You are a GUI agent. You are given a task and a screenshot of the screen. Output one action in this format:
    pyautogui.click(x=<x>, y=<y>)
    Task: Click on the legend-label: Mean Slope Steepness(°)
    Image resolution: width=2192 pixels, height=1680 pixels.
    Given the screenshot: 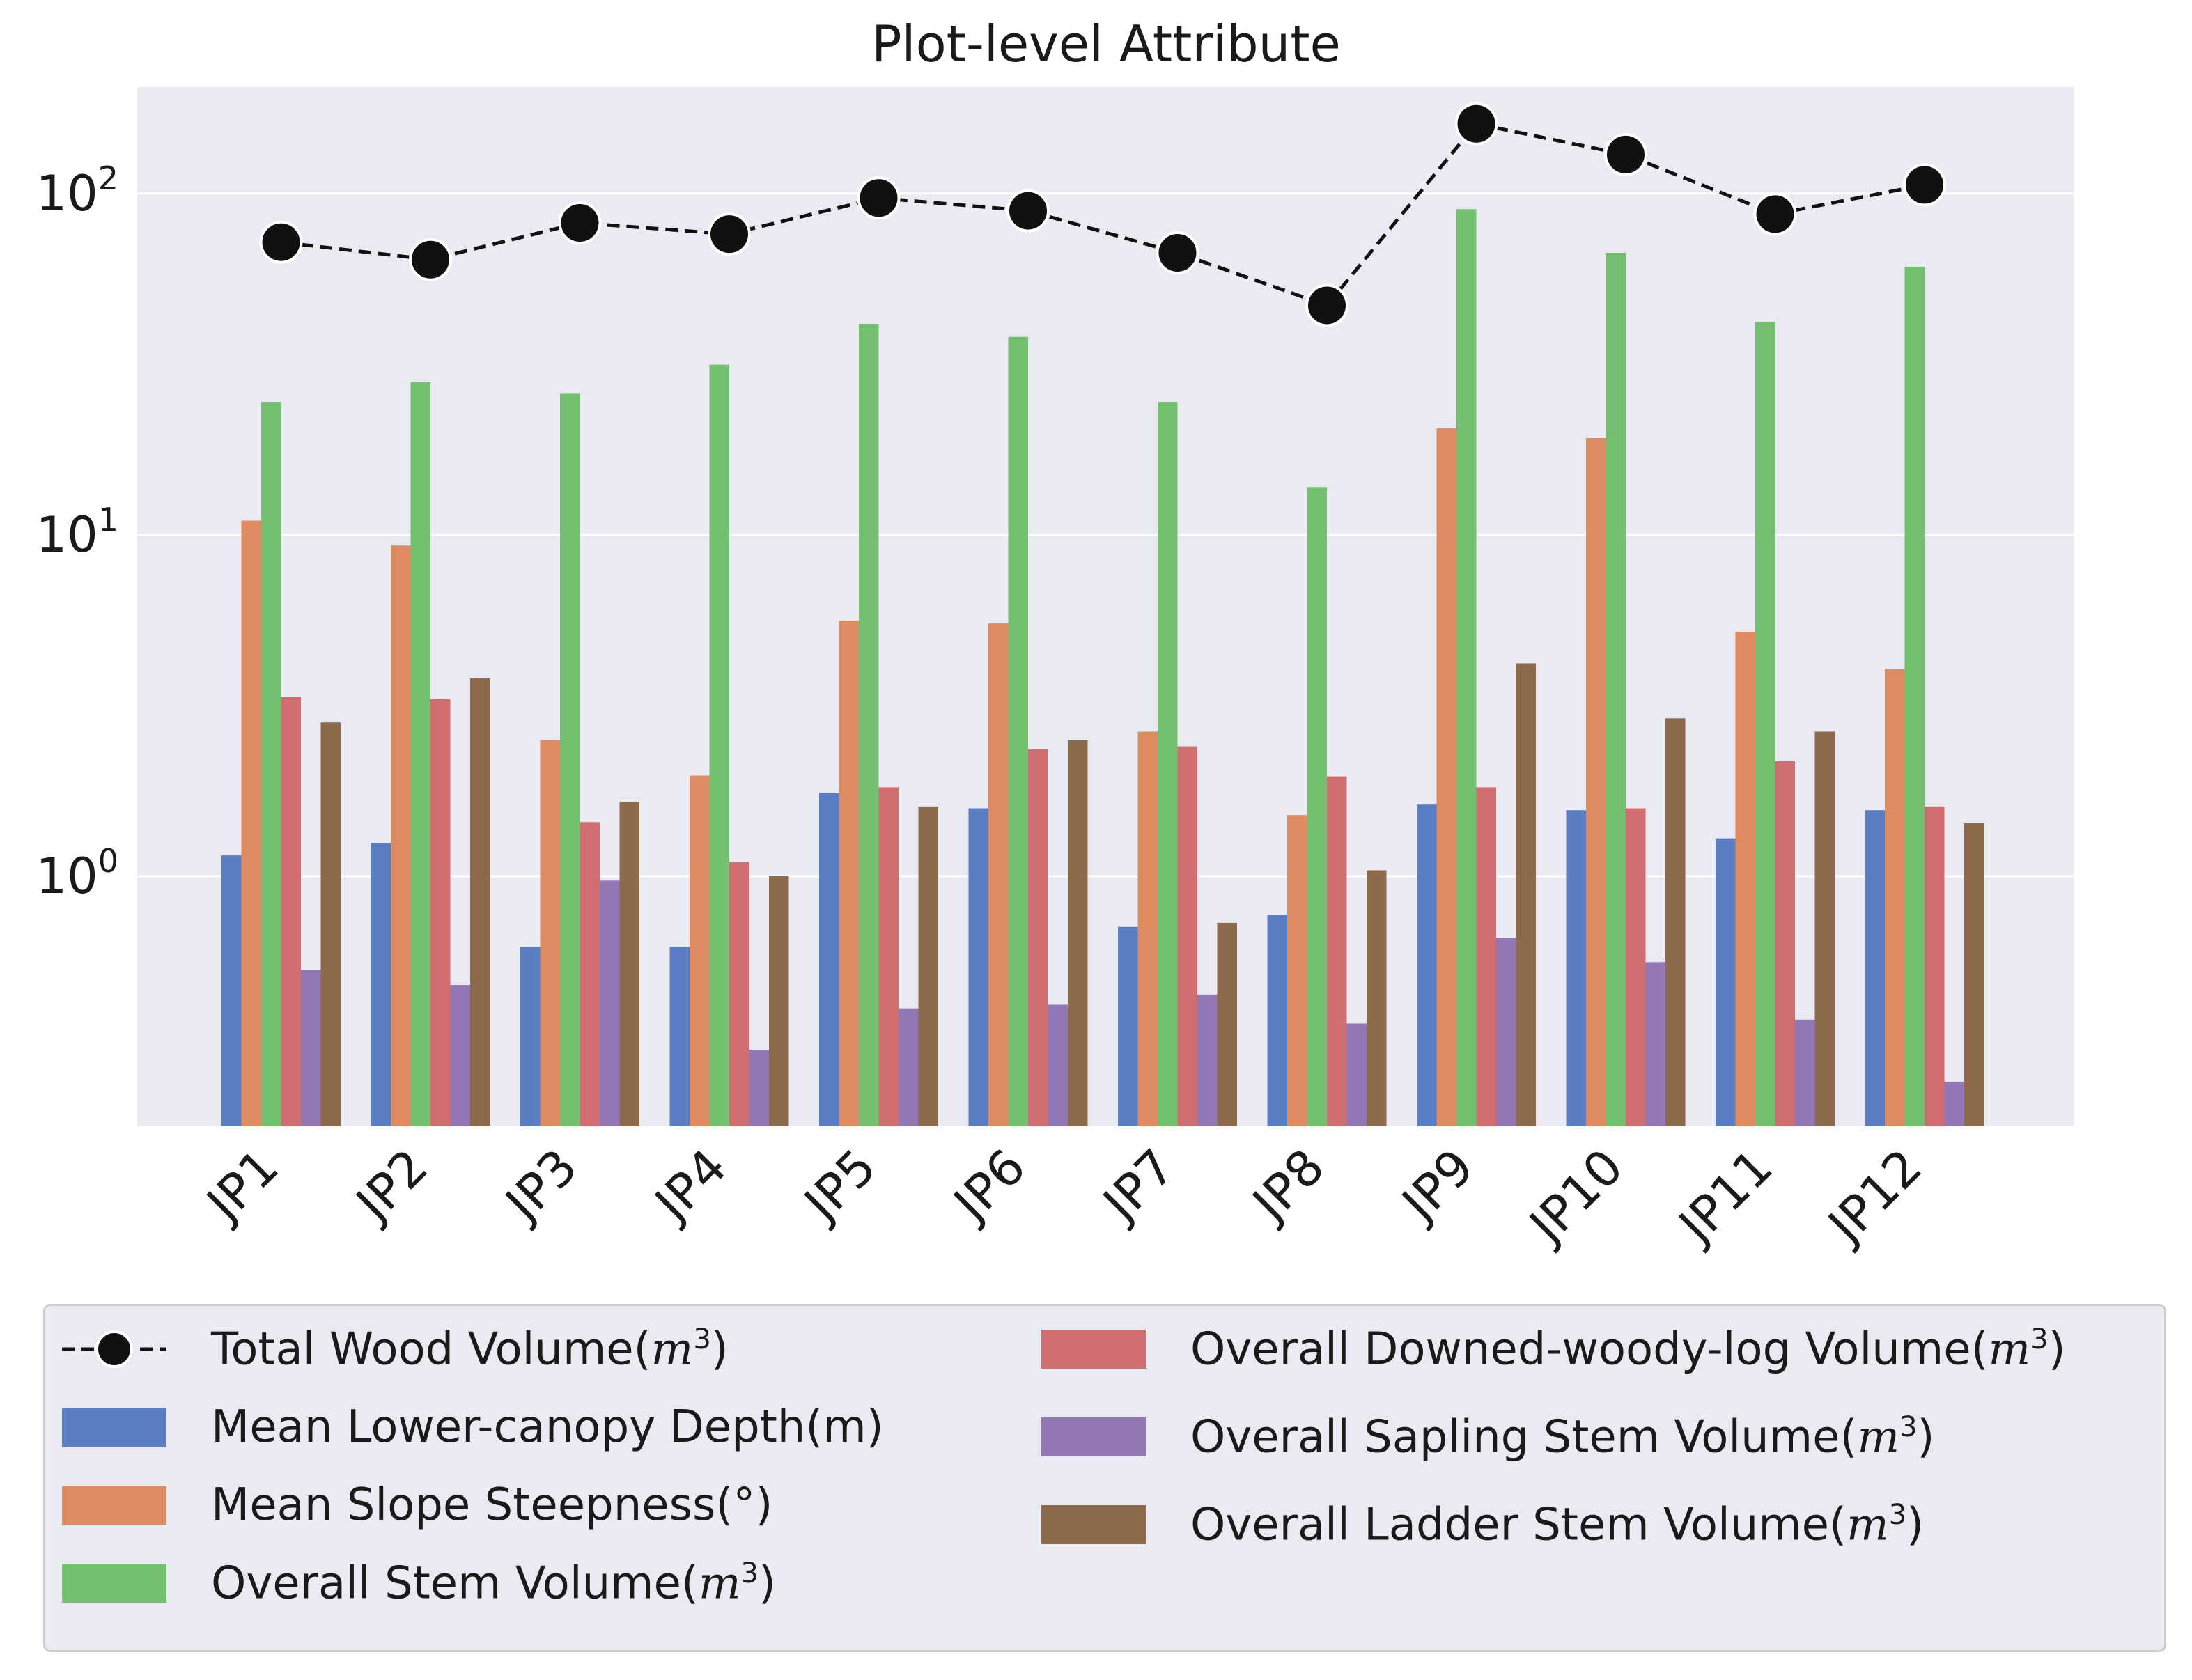 What is the action you would take?
    pyautogui.click(x=492, y=1505)
    